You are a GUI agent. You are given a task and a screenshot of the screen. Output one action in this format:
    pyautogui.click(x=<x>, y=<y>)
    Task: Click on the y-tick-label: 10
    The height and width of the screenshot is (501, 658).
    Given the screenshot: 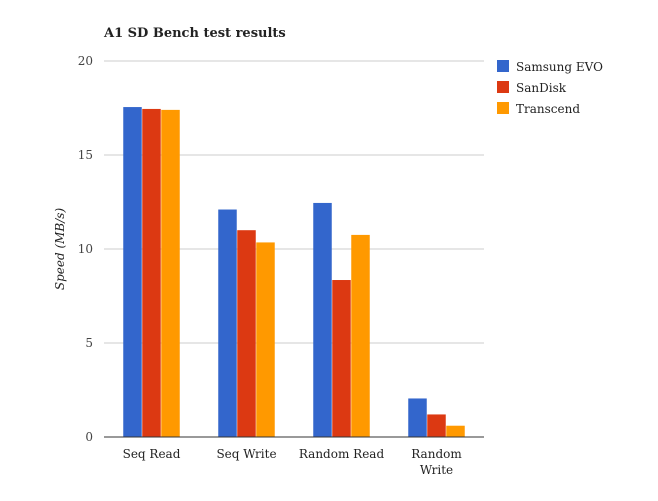 What is the action you would take?
    pyautogui.click(x=85, y=249)
    